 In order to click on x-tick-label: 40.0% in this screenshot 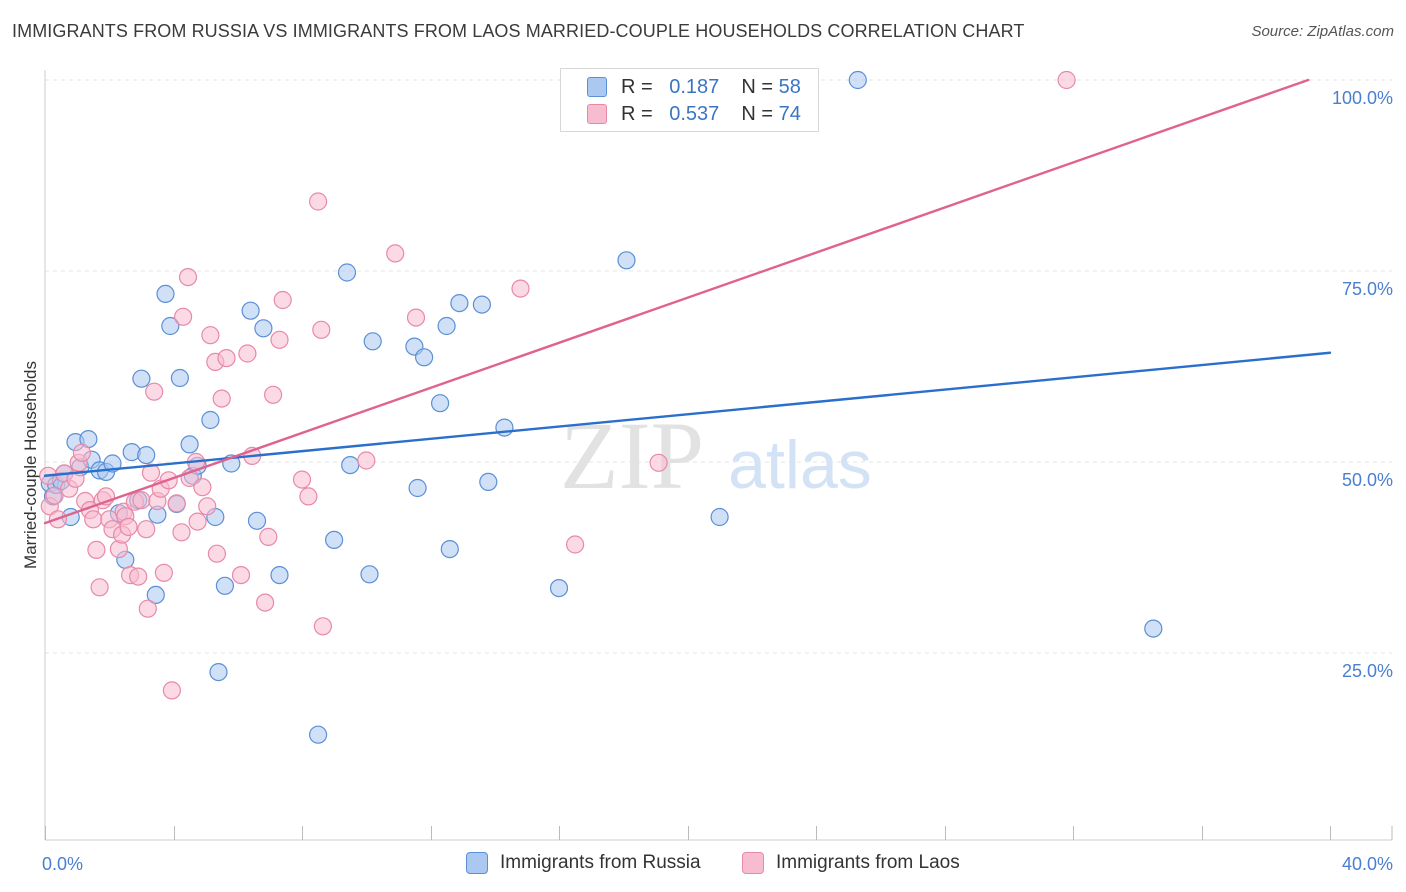, I will do `click(1367, 864)`.